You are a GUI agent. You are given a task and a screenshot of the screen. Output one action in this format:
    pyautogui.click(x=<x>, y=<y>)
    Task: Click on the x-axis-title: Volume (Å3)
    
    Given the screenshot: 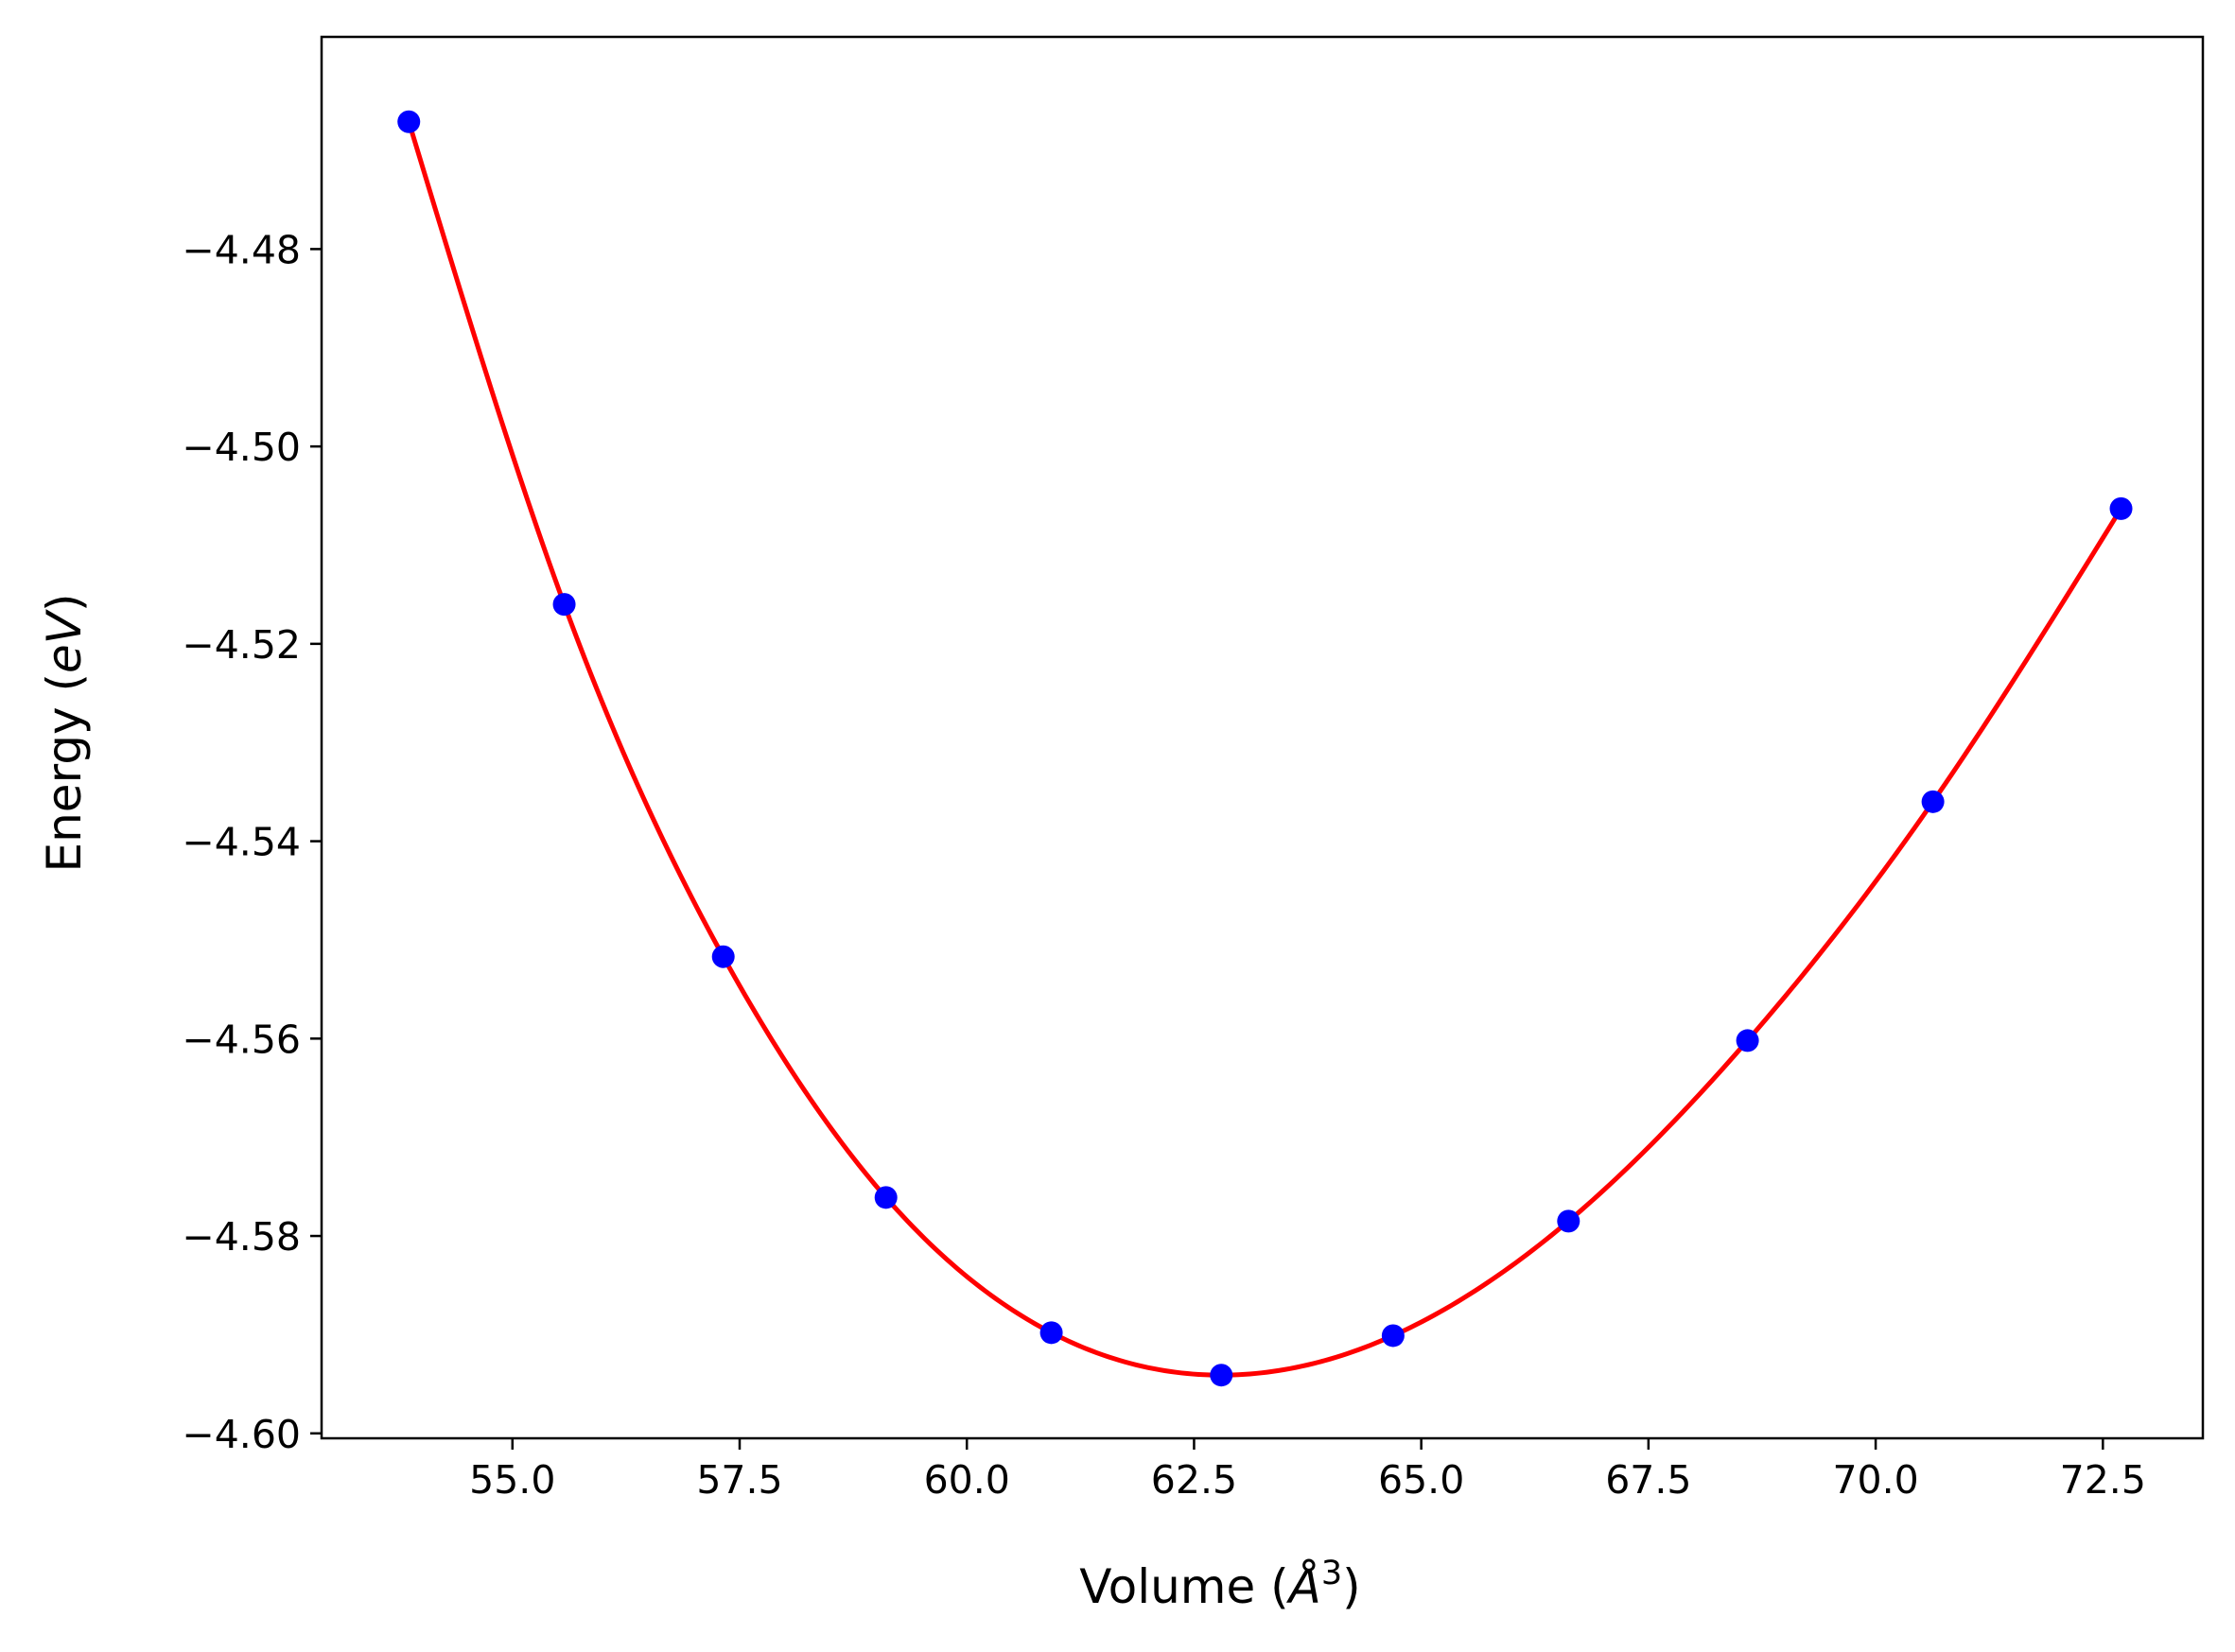 What is the action you would take?
    pyautogui.click(x=1219, y=1585)
    